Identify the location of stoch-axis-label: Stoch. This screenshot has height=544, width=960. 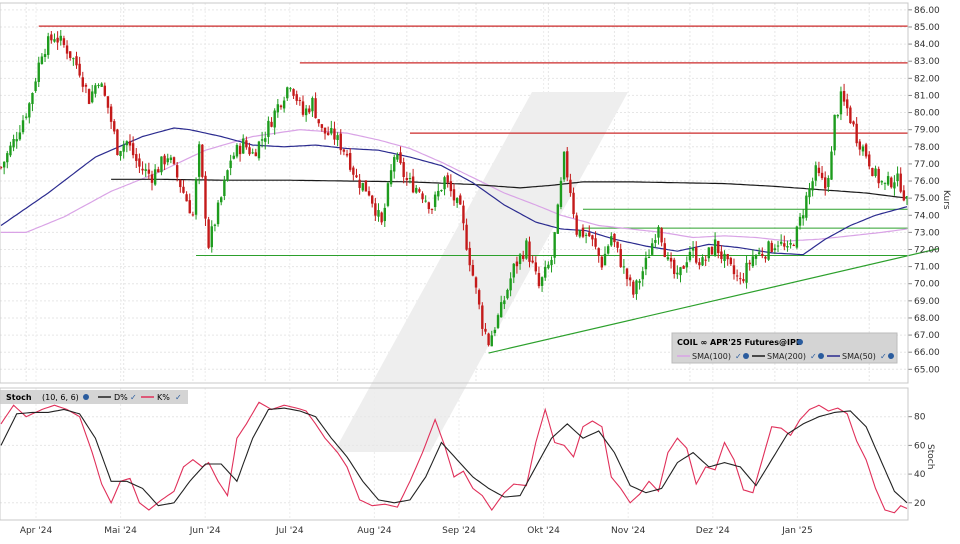
(930, 456).